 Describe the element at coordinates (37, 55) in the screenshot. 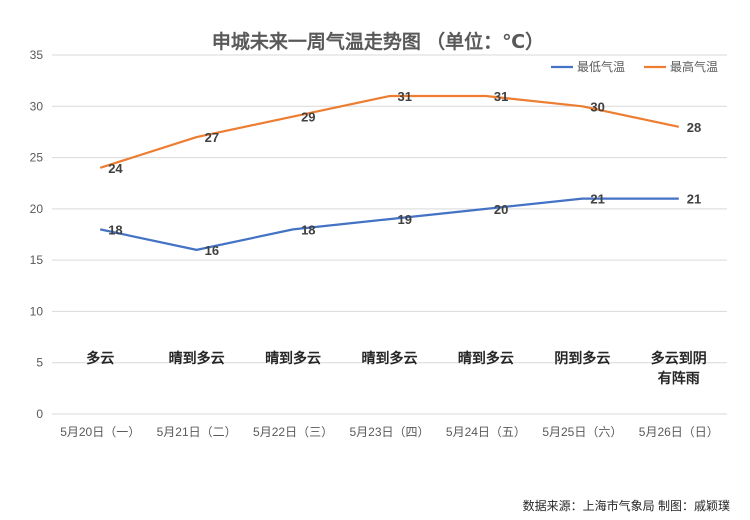

I see `y-tick-label: 35` at that location.